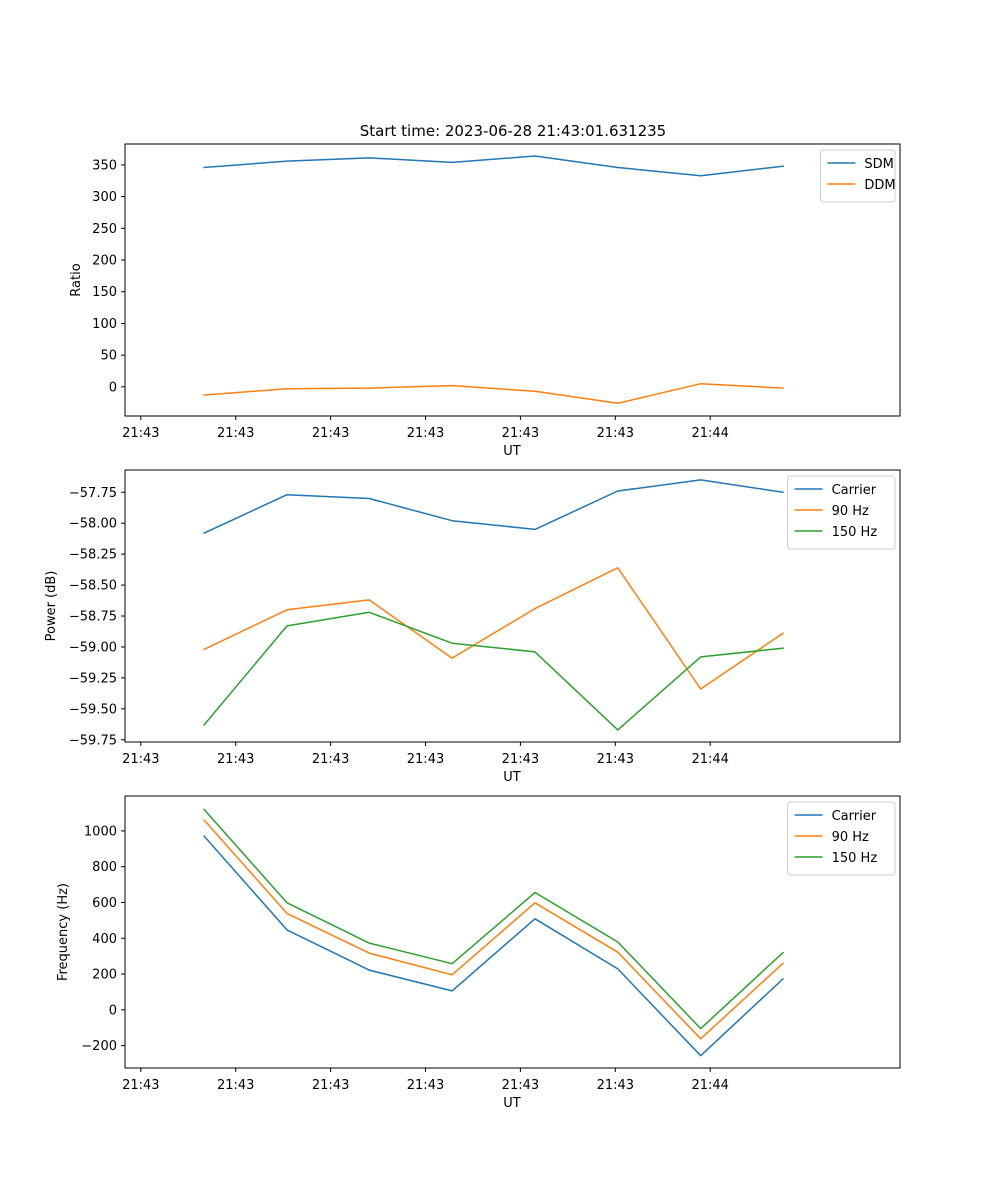 The image size is (1000, 1200). I want to click on y-tick-label: 600, so click(104, 903).